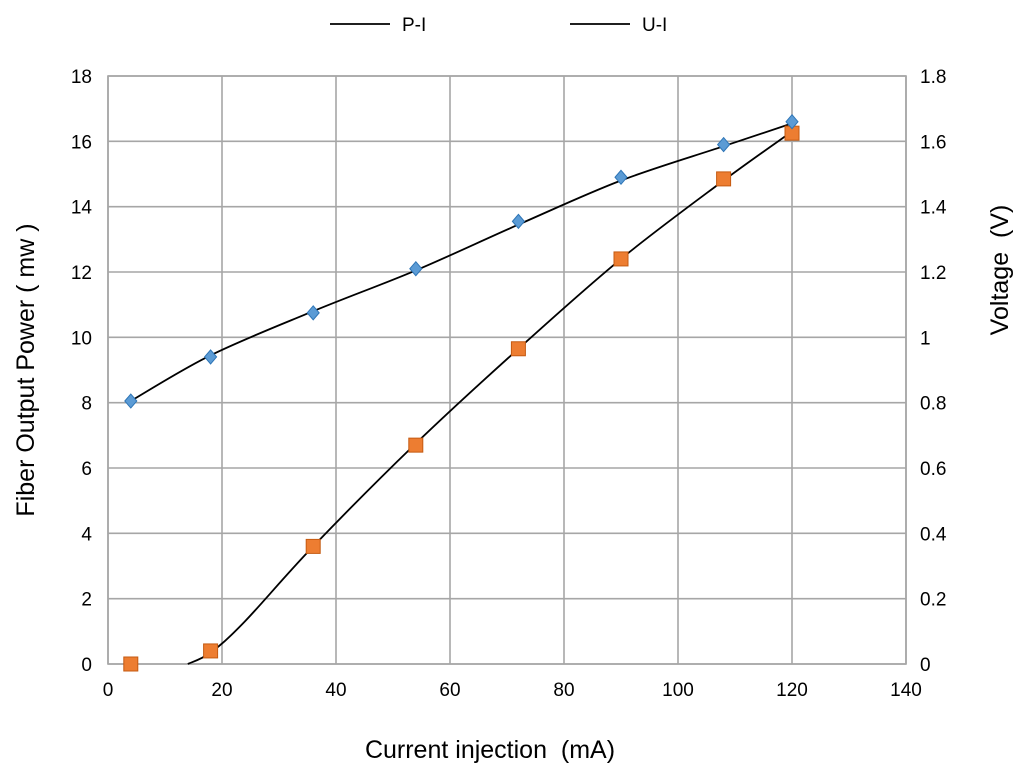 The height and width of the screenshot is (775, 1024). Describe the element at coordinates (335, 690) in the screenshot. I see `x-tick-label: 40` at that location.